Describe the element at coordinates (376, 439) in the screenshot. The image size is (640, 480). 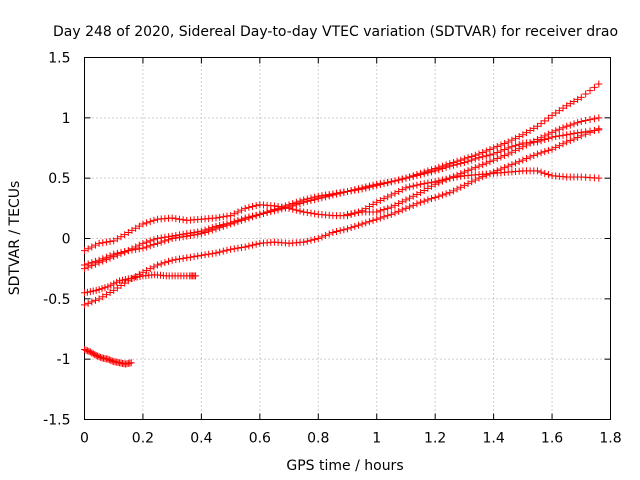
I see `x-tick-label: 1` at that location.